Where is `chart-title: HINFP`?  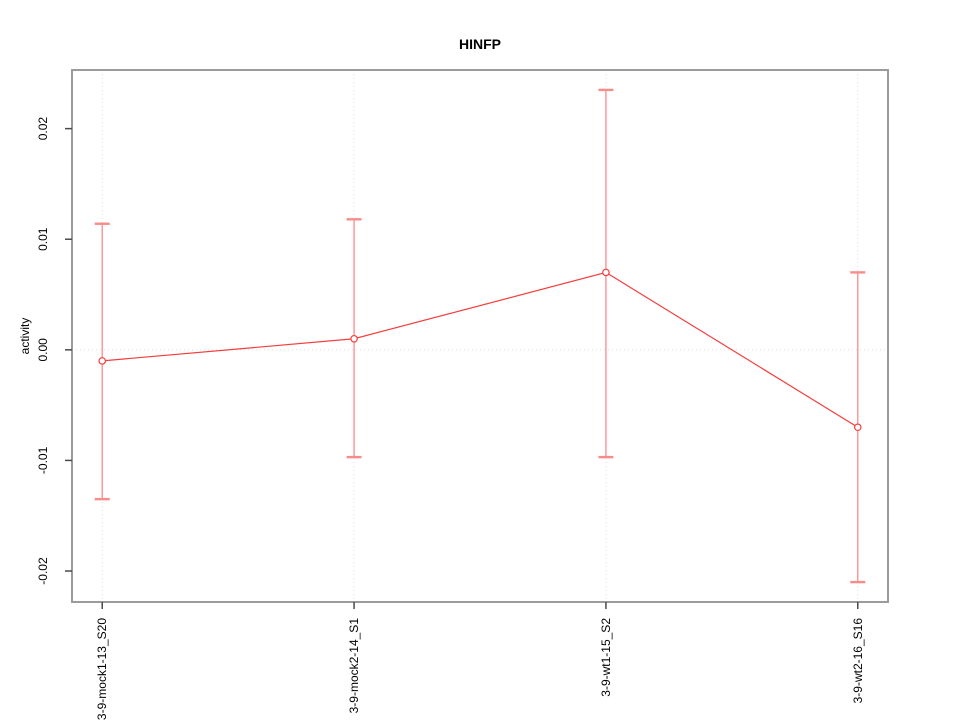 chart-title: HINFP is located at coordinates (480, 44).